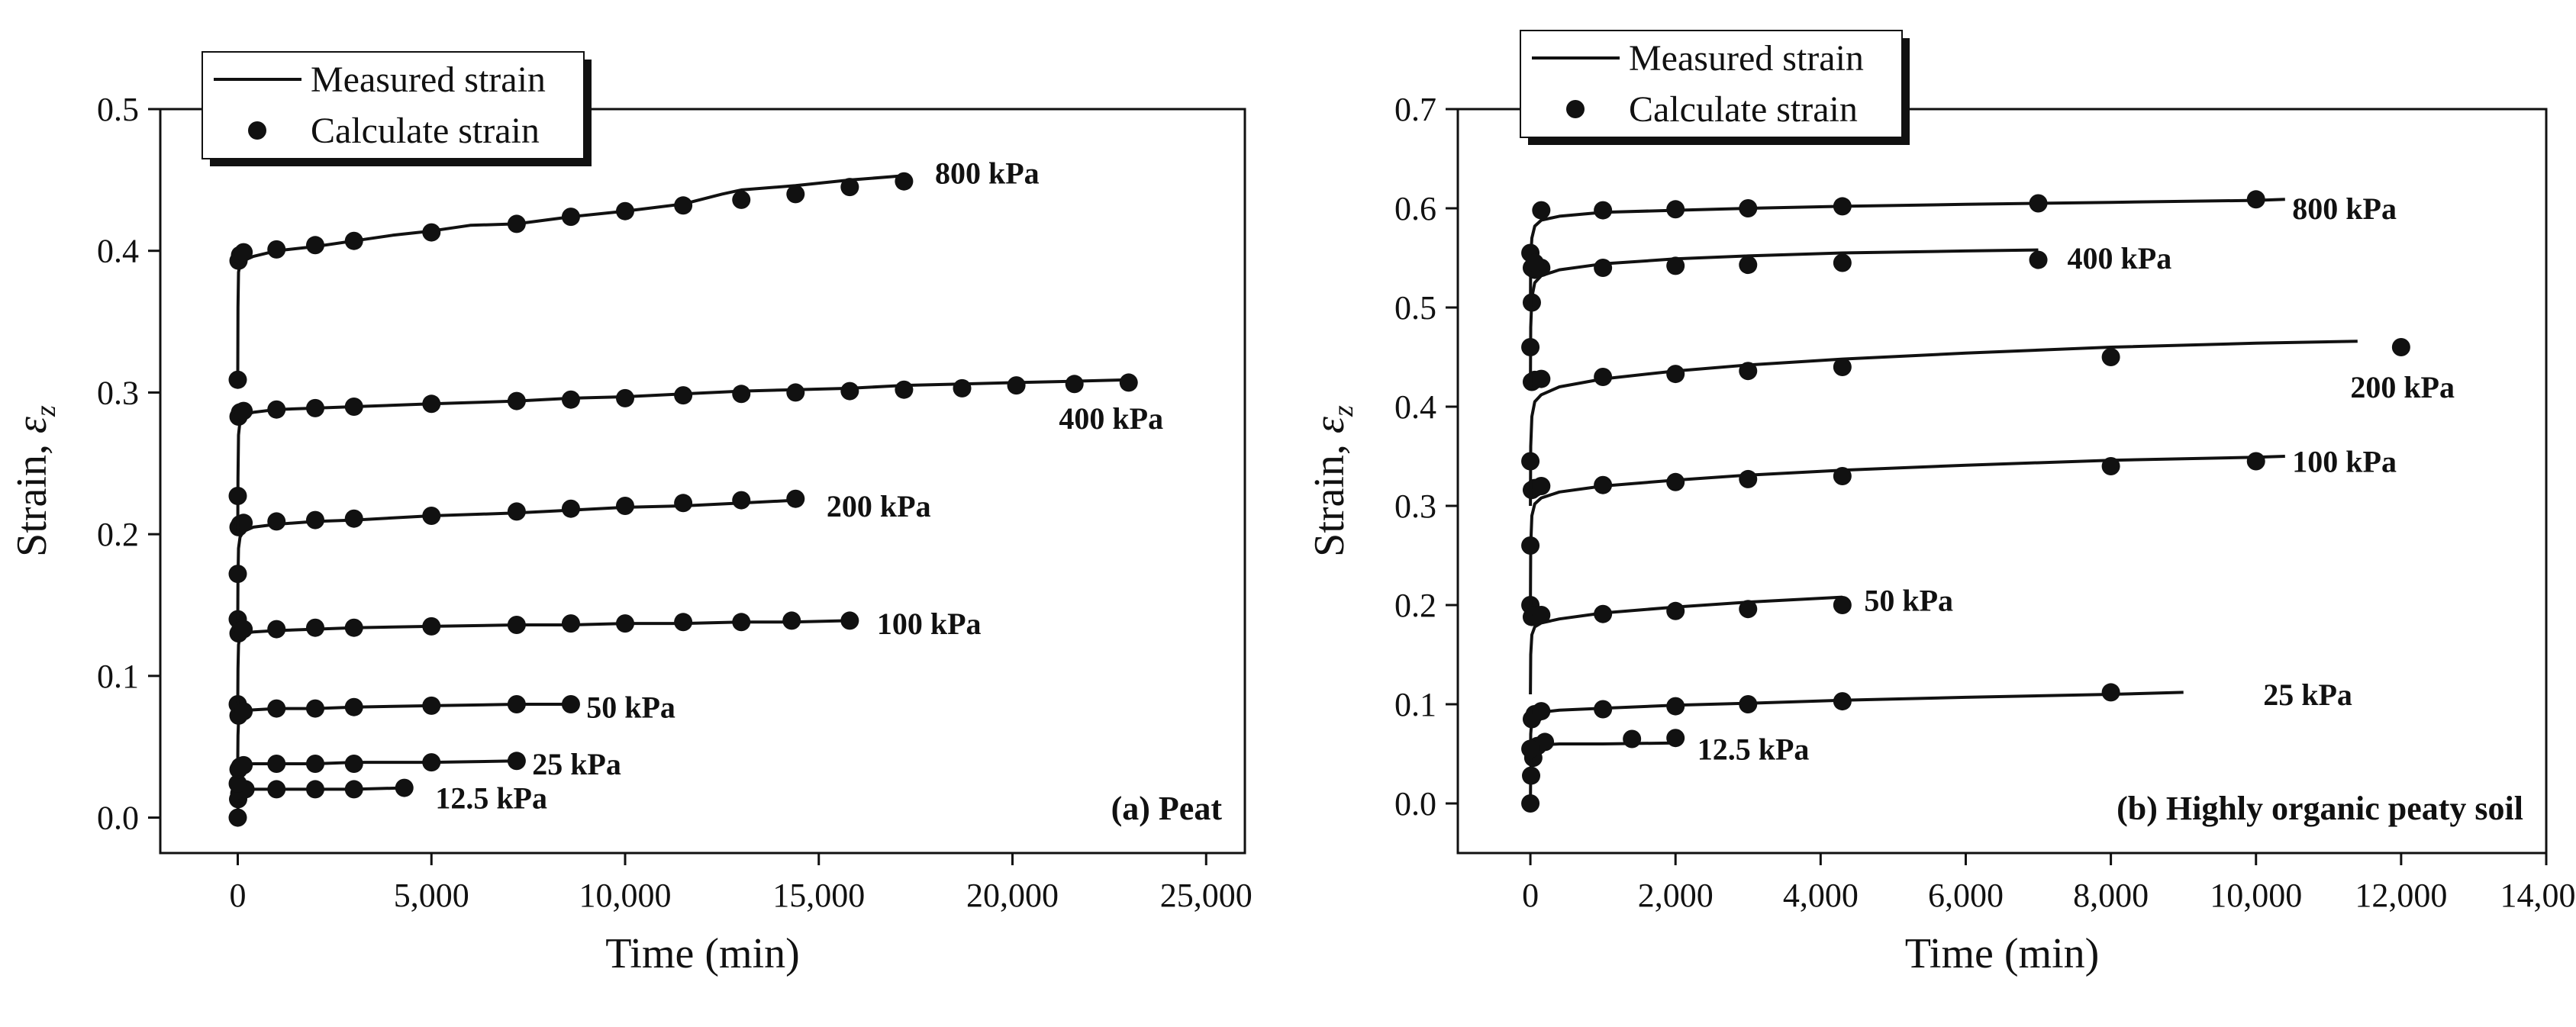 The width and height of the screenshot is (2576, 1027). What do you see at coordinates (516, 559) in the screenshot?
I see `measured-line-200-kpa` at bounding box center [516, 559].